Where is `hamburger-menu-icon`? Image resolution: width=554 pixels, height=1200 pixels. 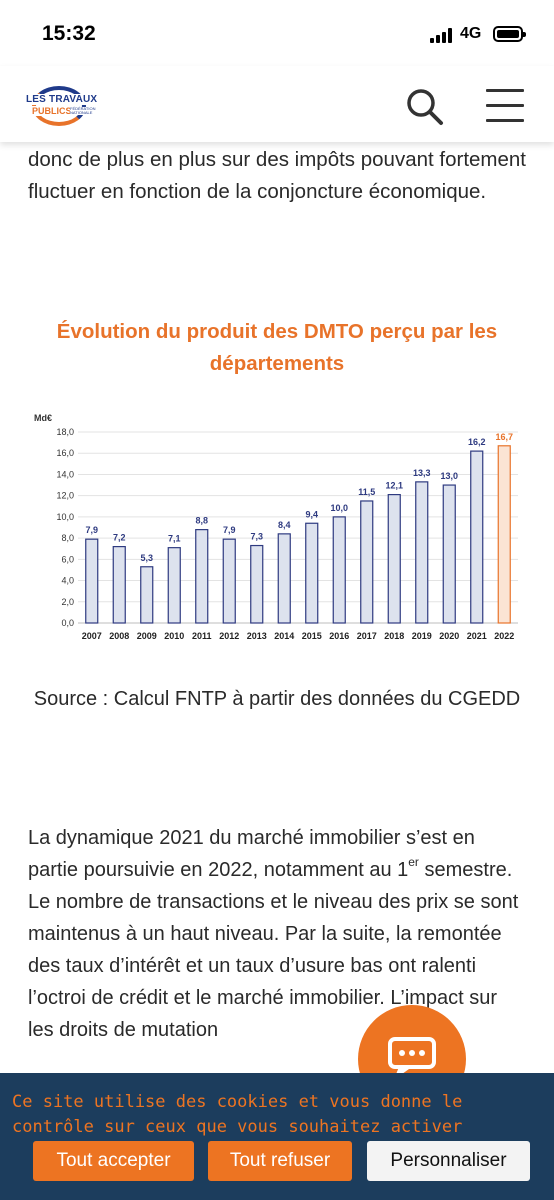
hamburger-menu-icon is located at coordinates (504, 106).